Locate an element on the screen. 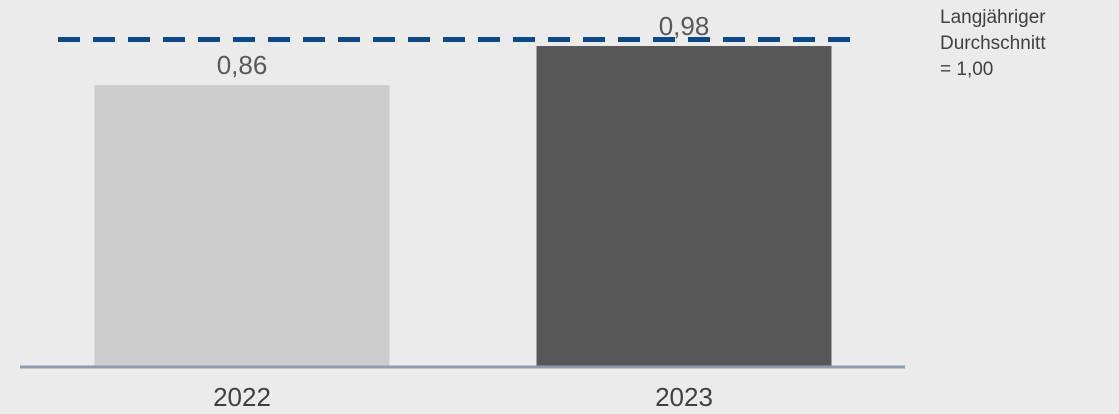 Image resolution: width=1119 pixels, height=414 pixels. reference-line-label: Langjähriger Durchschnitt = 1,00 is located at coordinates (993, 43).